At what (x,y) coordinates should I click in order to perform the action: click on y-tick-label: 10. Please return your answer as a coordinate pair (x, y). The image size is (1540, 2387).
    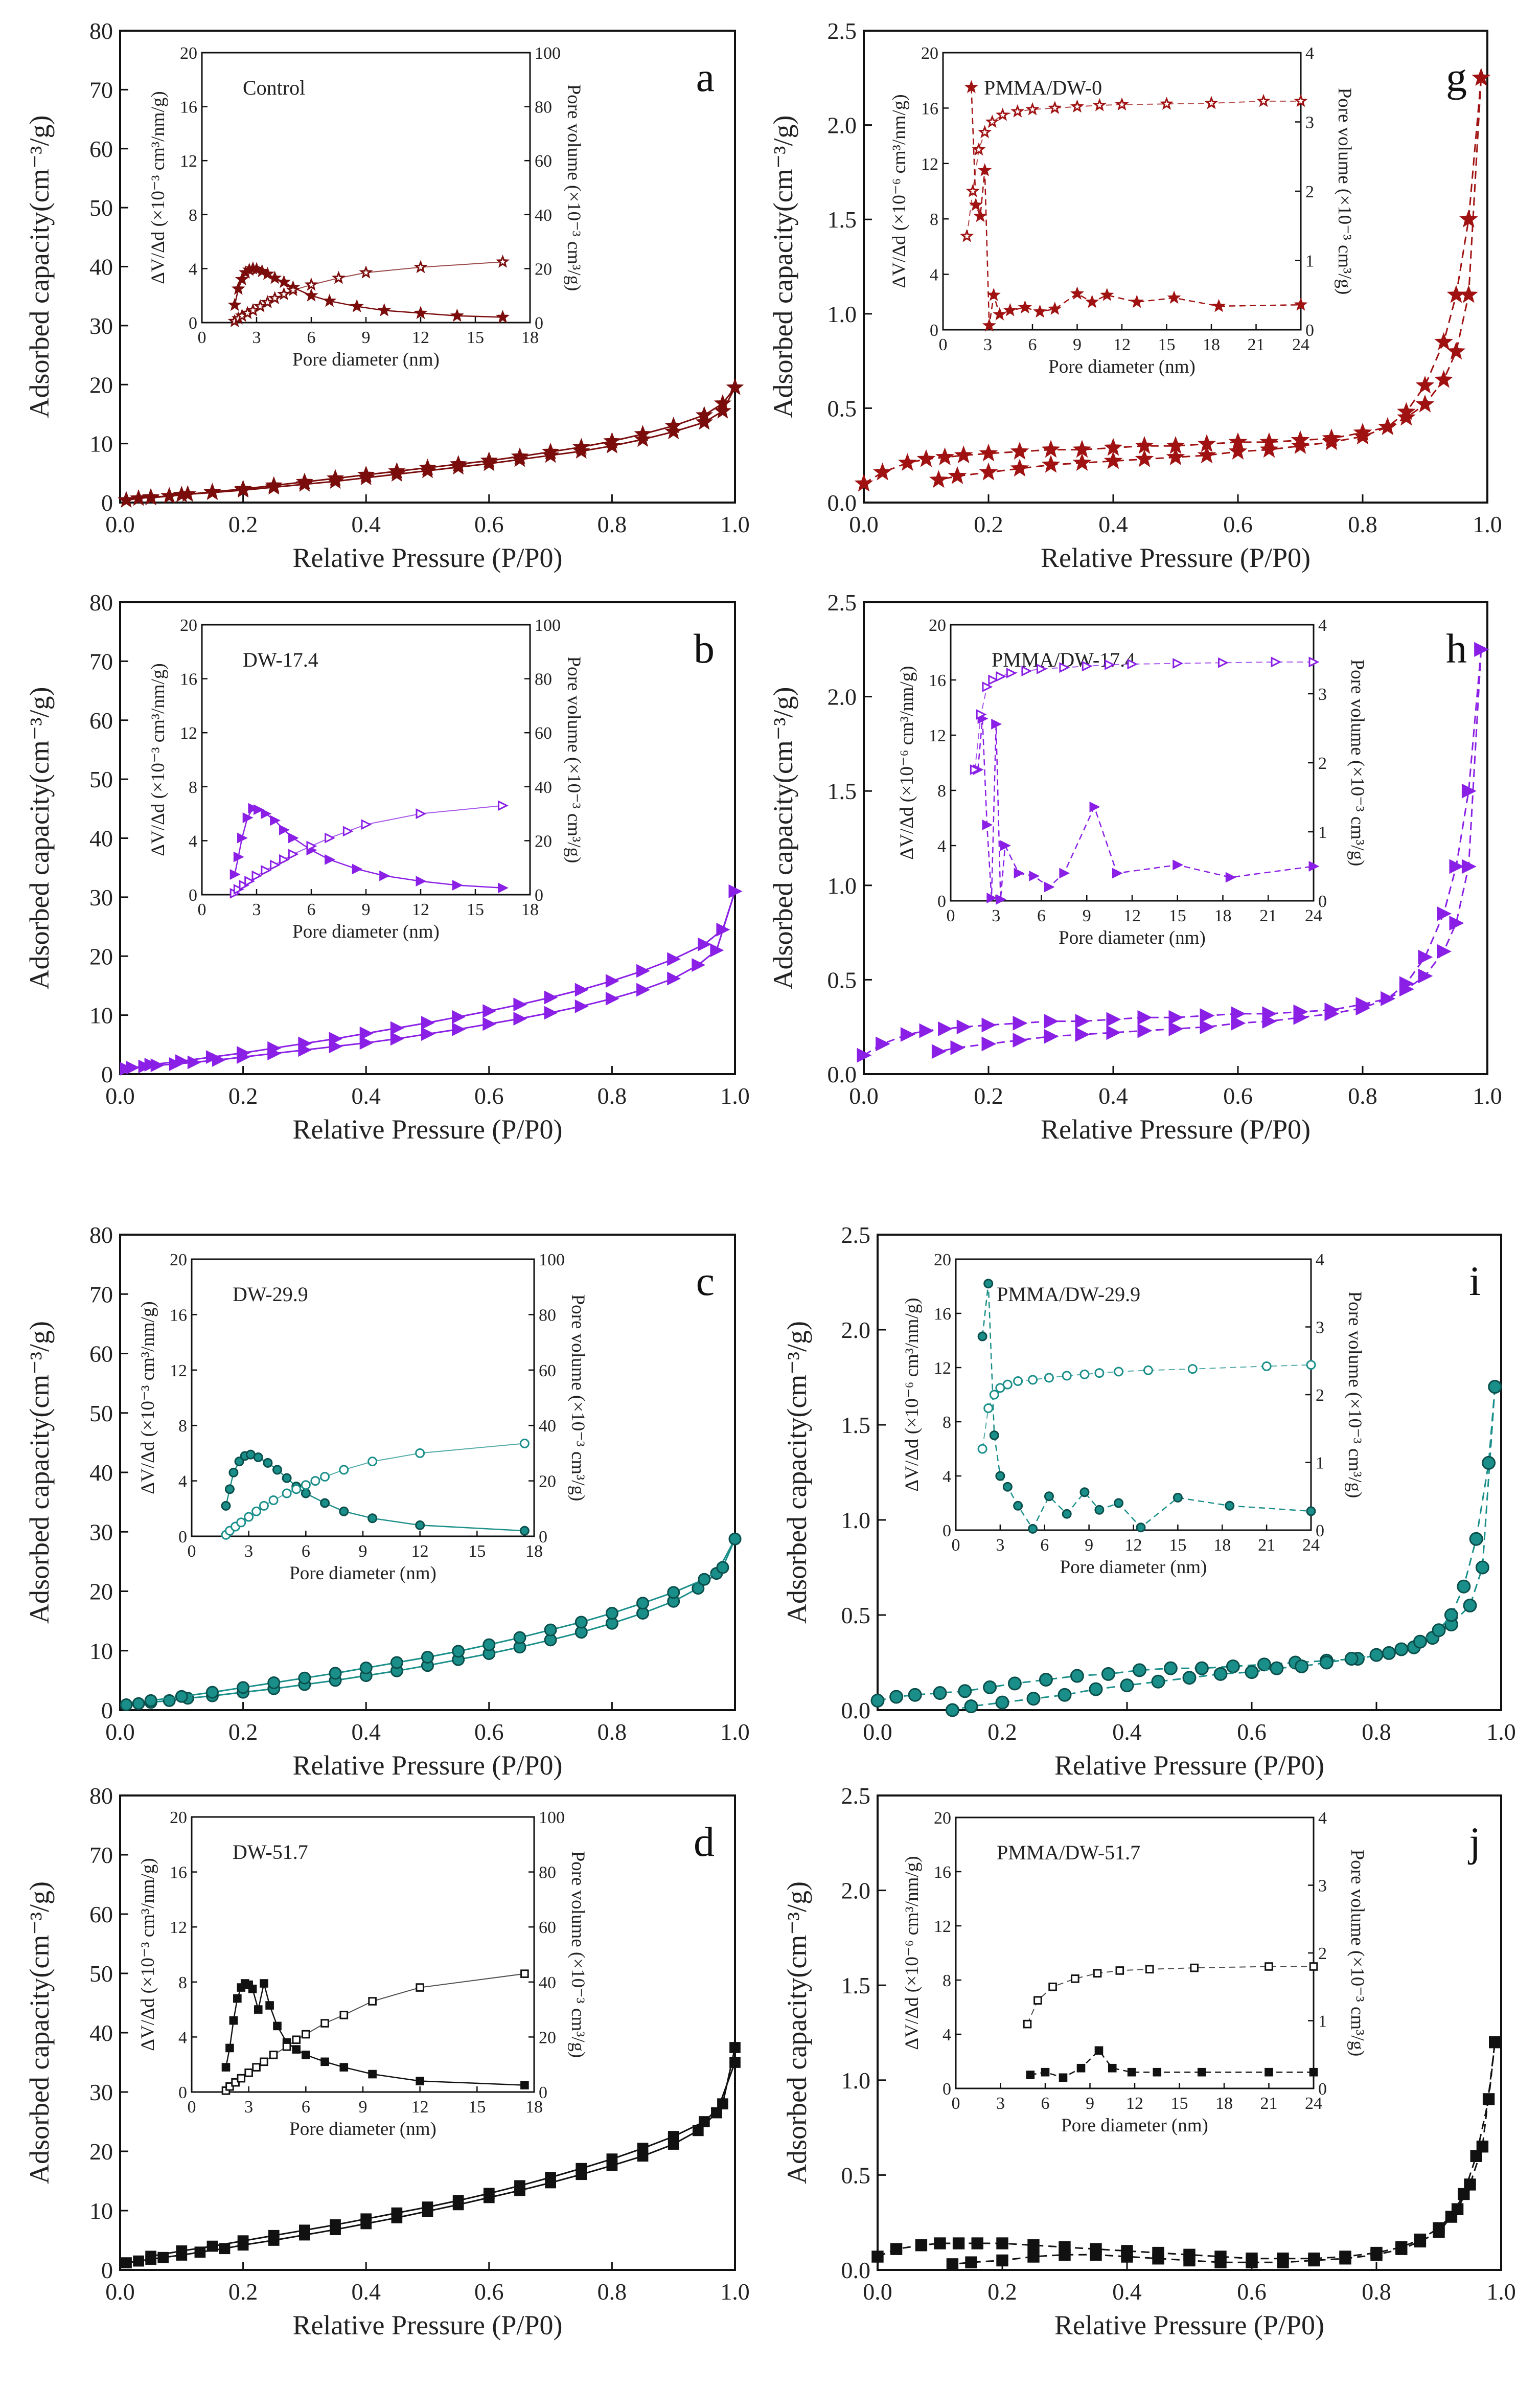
    Looking at the image, I should click on (101, 1016).